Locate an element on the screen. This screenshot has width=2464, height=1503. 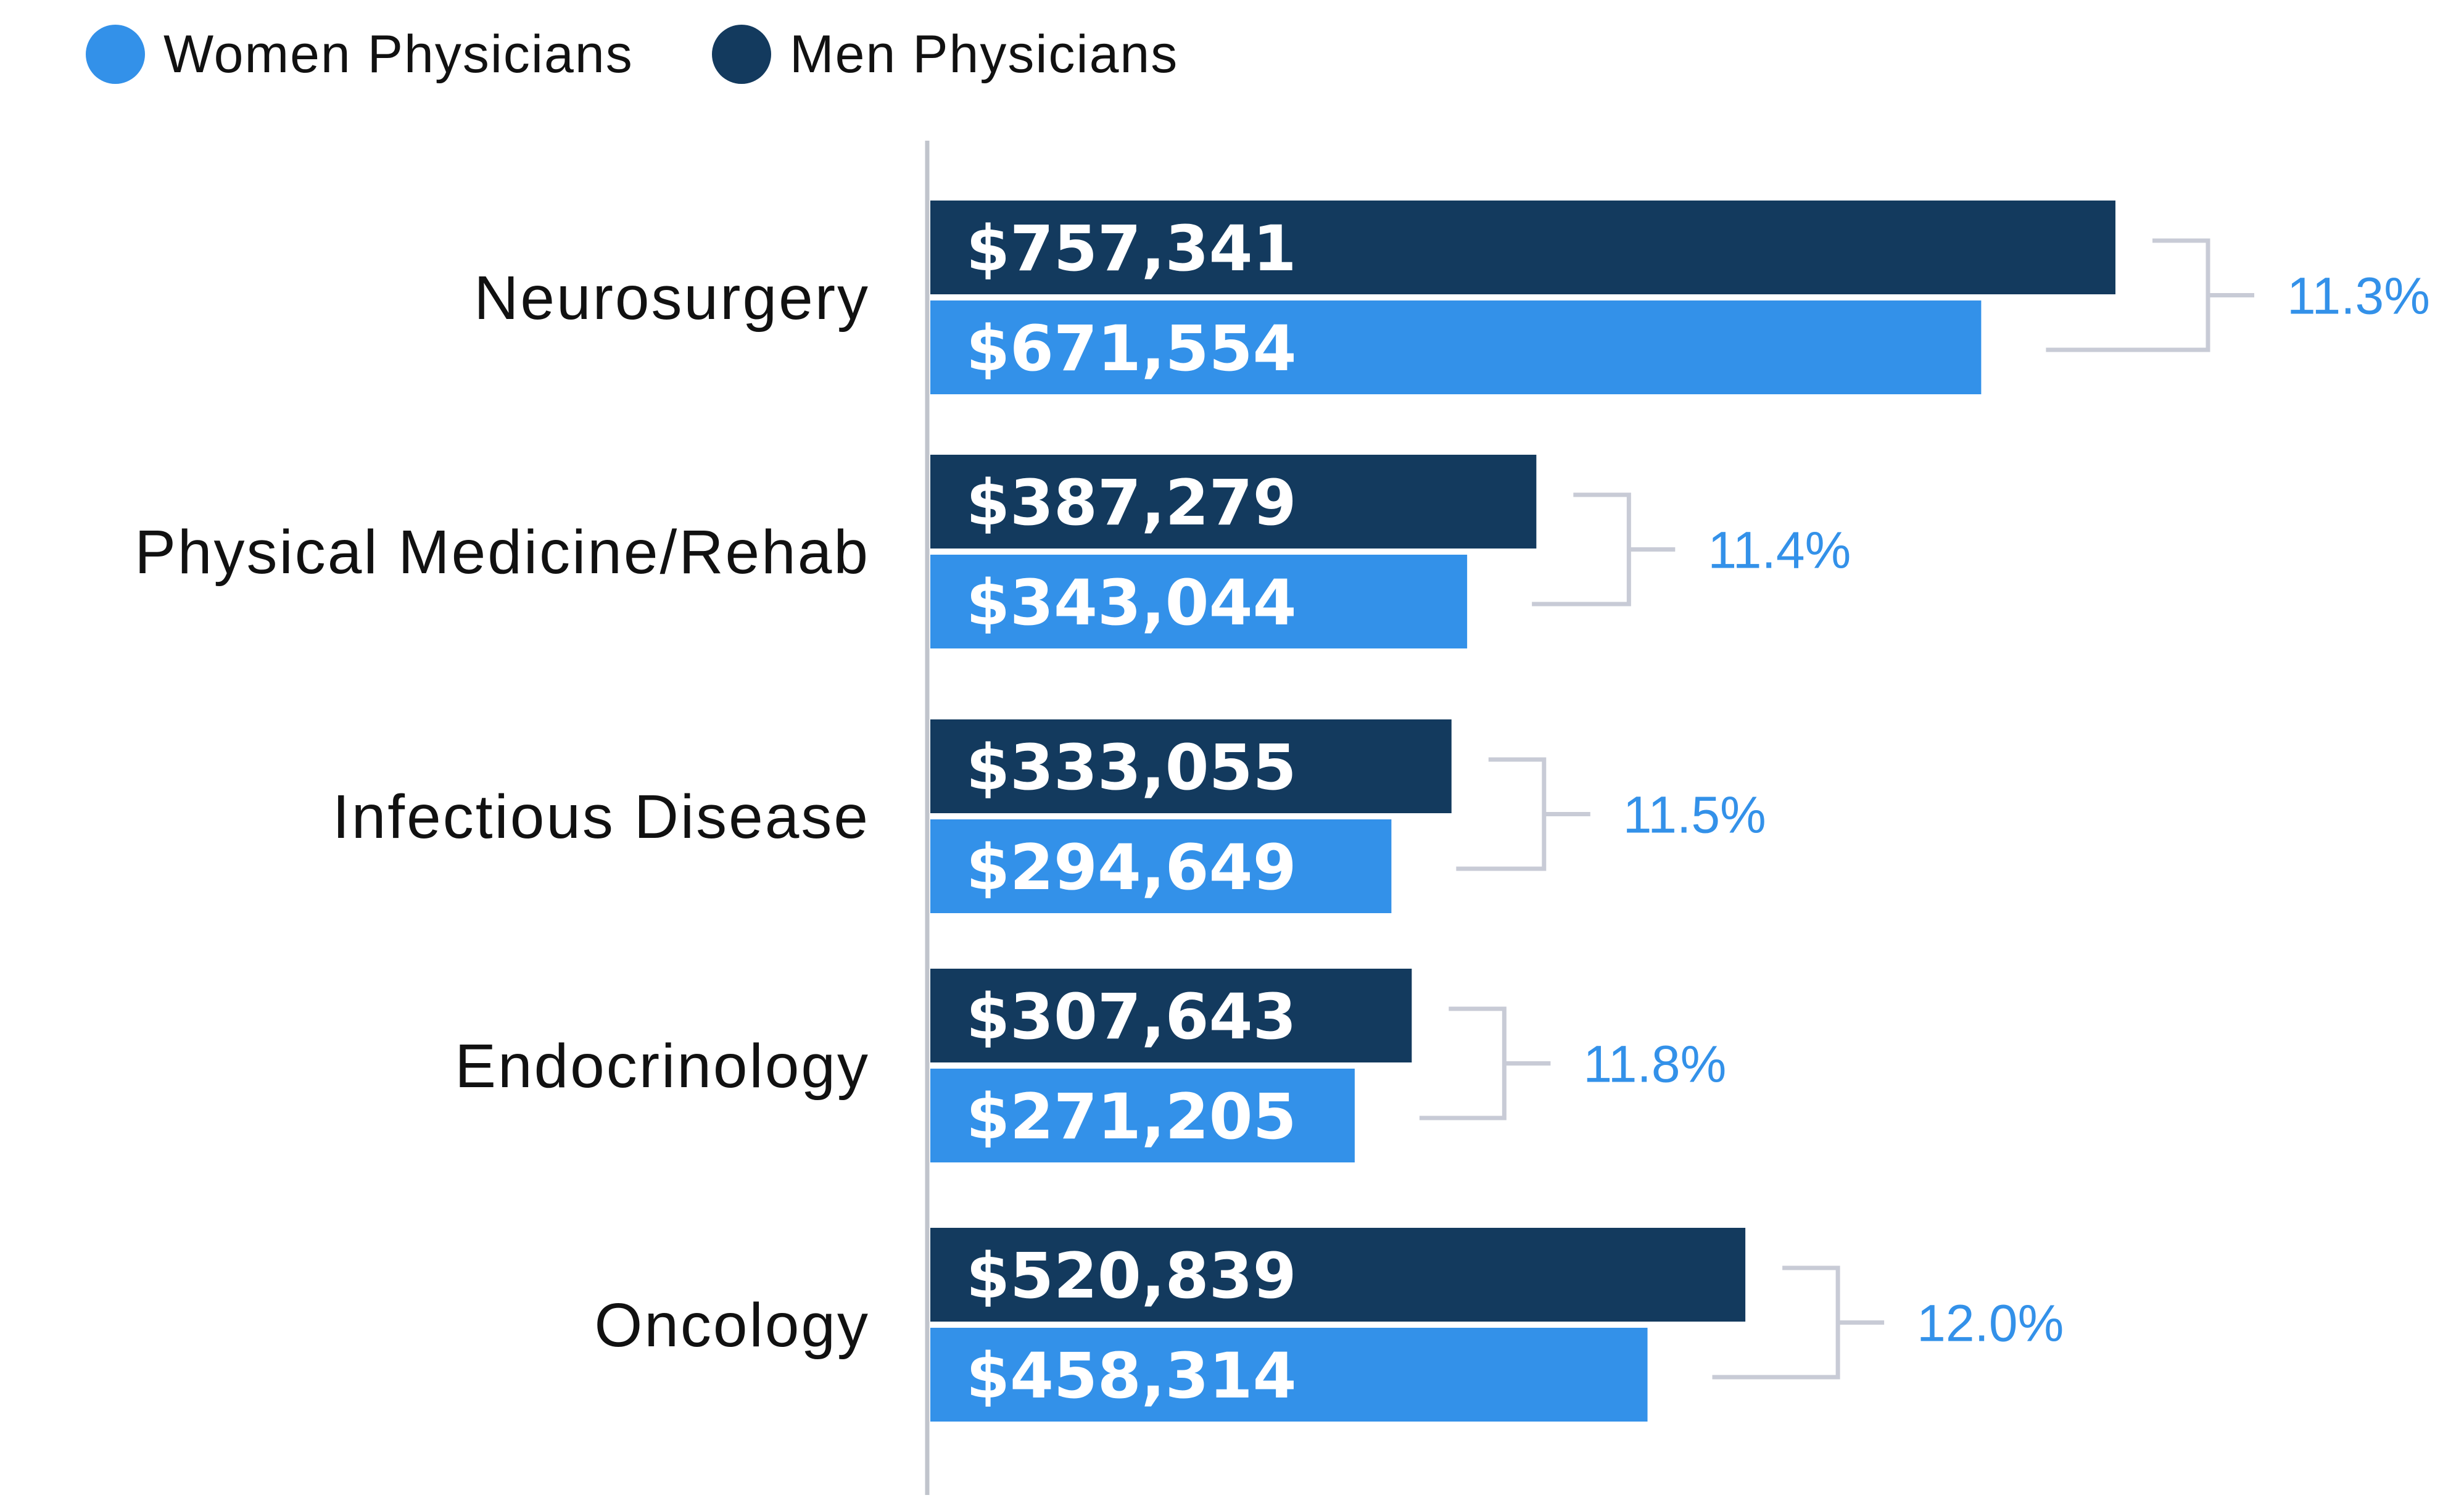
gap-percent-label: 11.3% is located at coordinates (2358, 296).